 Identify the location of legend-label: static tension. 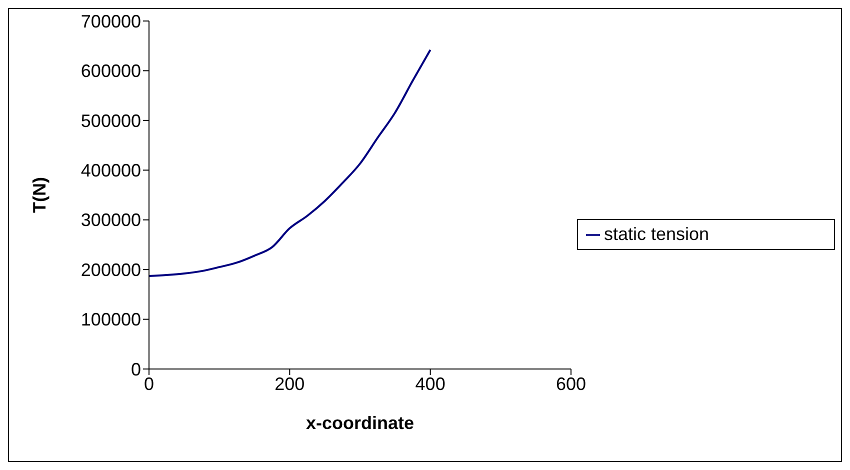
(657, 234).